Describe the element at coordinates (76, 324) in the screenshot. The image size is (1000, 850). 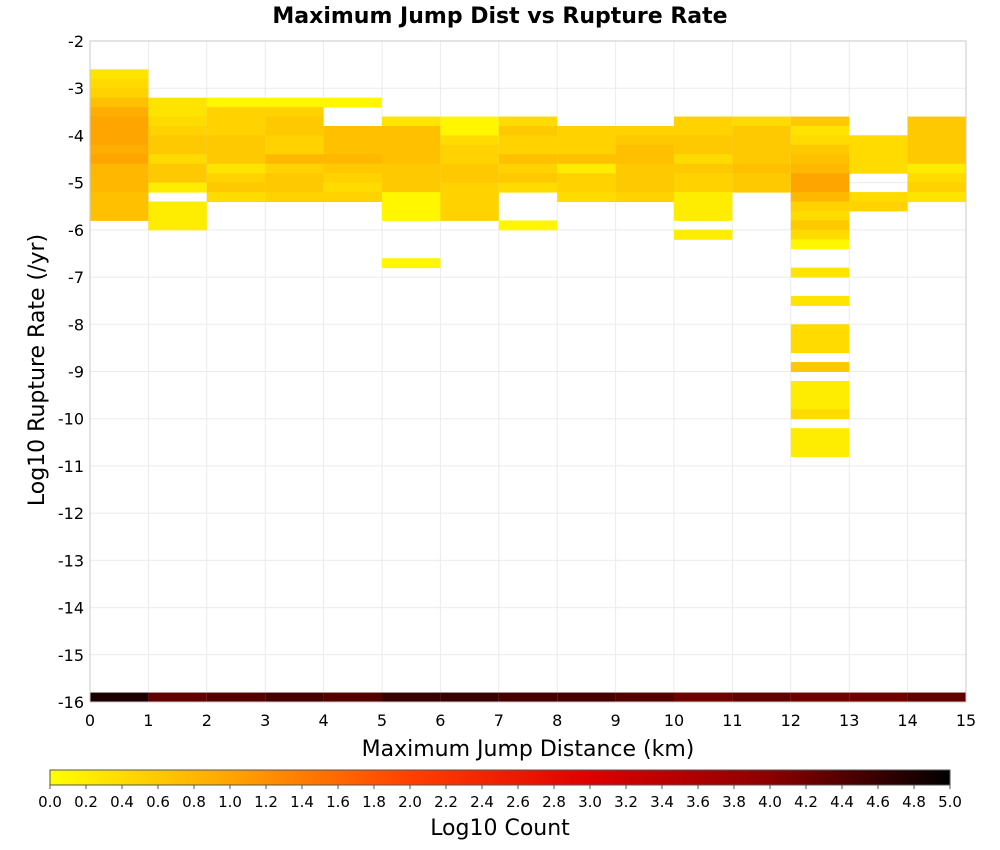
I see `y-tick-label: -8` at that location.